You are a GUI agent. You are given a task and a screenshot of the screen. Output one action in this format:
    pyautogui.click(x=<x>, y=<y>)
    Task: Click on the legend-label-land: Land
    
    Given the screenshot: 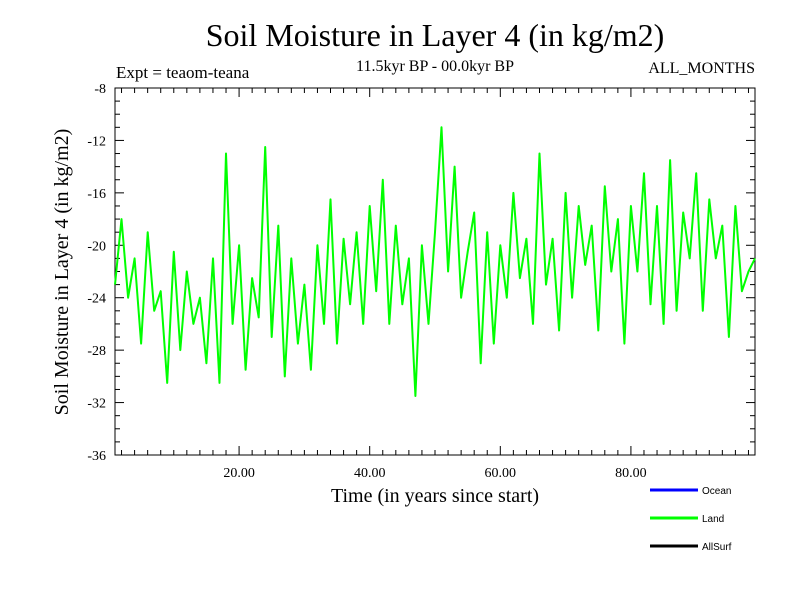 What is the action you would take?
    pyautogui.click(x=713, y=519)
    